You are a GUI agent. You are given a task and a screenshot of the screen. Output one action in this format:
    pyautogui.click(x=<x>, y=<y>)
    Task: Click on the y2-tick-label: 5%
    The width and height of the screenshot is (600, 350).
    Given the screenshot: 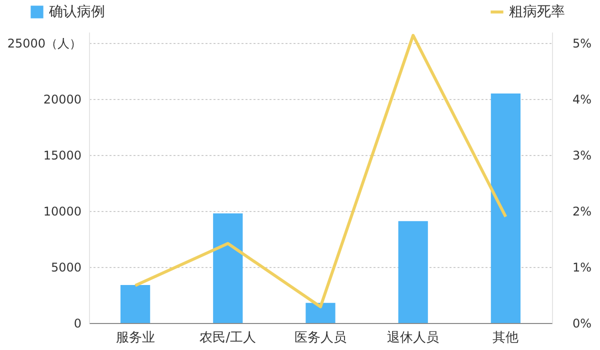 What is the action you would take?
    pyautogui.click(x=582, y=43)
    